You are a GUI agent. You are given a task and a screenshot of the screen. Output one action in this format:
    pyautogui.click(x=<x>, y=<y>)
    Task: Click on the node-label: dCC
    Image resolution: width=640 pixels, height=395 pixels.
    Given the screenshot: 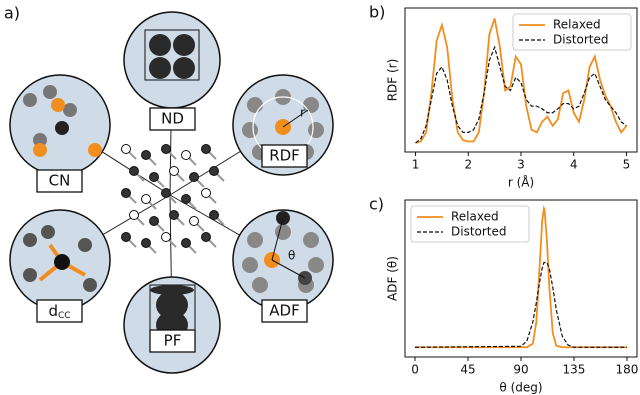 What is the action you would take?
    pyautogui.click(x=59, y=311)
    